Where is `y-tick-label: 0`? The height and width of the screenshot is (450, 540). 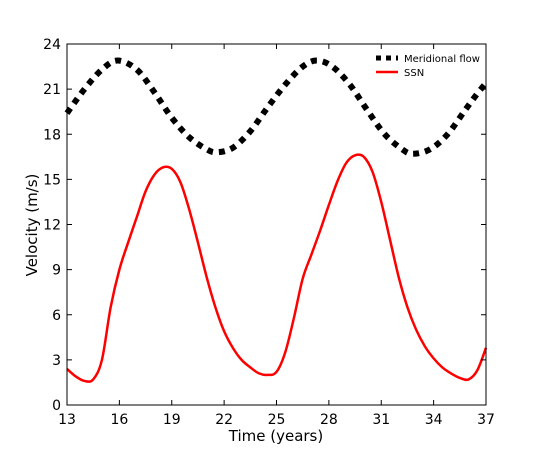
y-tick-label: 0 is located at coordinates (56, 406).